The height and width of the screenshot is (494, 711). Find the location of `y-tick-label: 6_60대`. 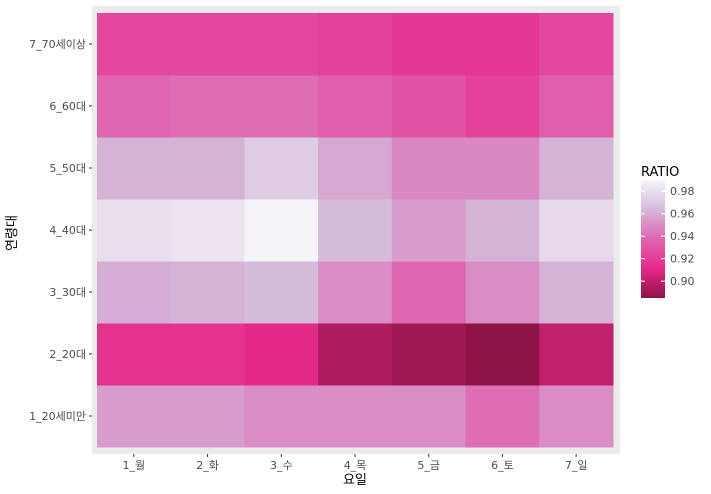

y-tick-label: 6_60대 is located at coordinates (67, 106).